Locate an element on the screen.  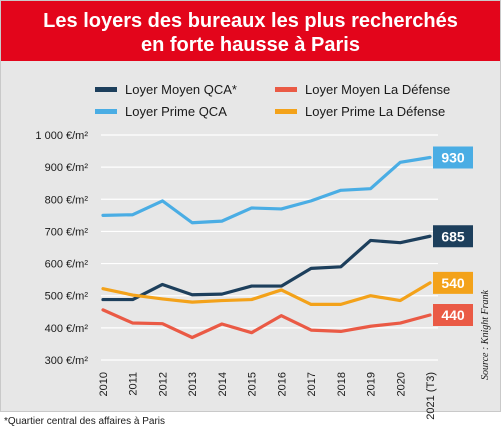
legend-label-prime-qca: Loyer Prime QCA is located at coordinates (176, 111).